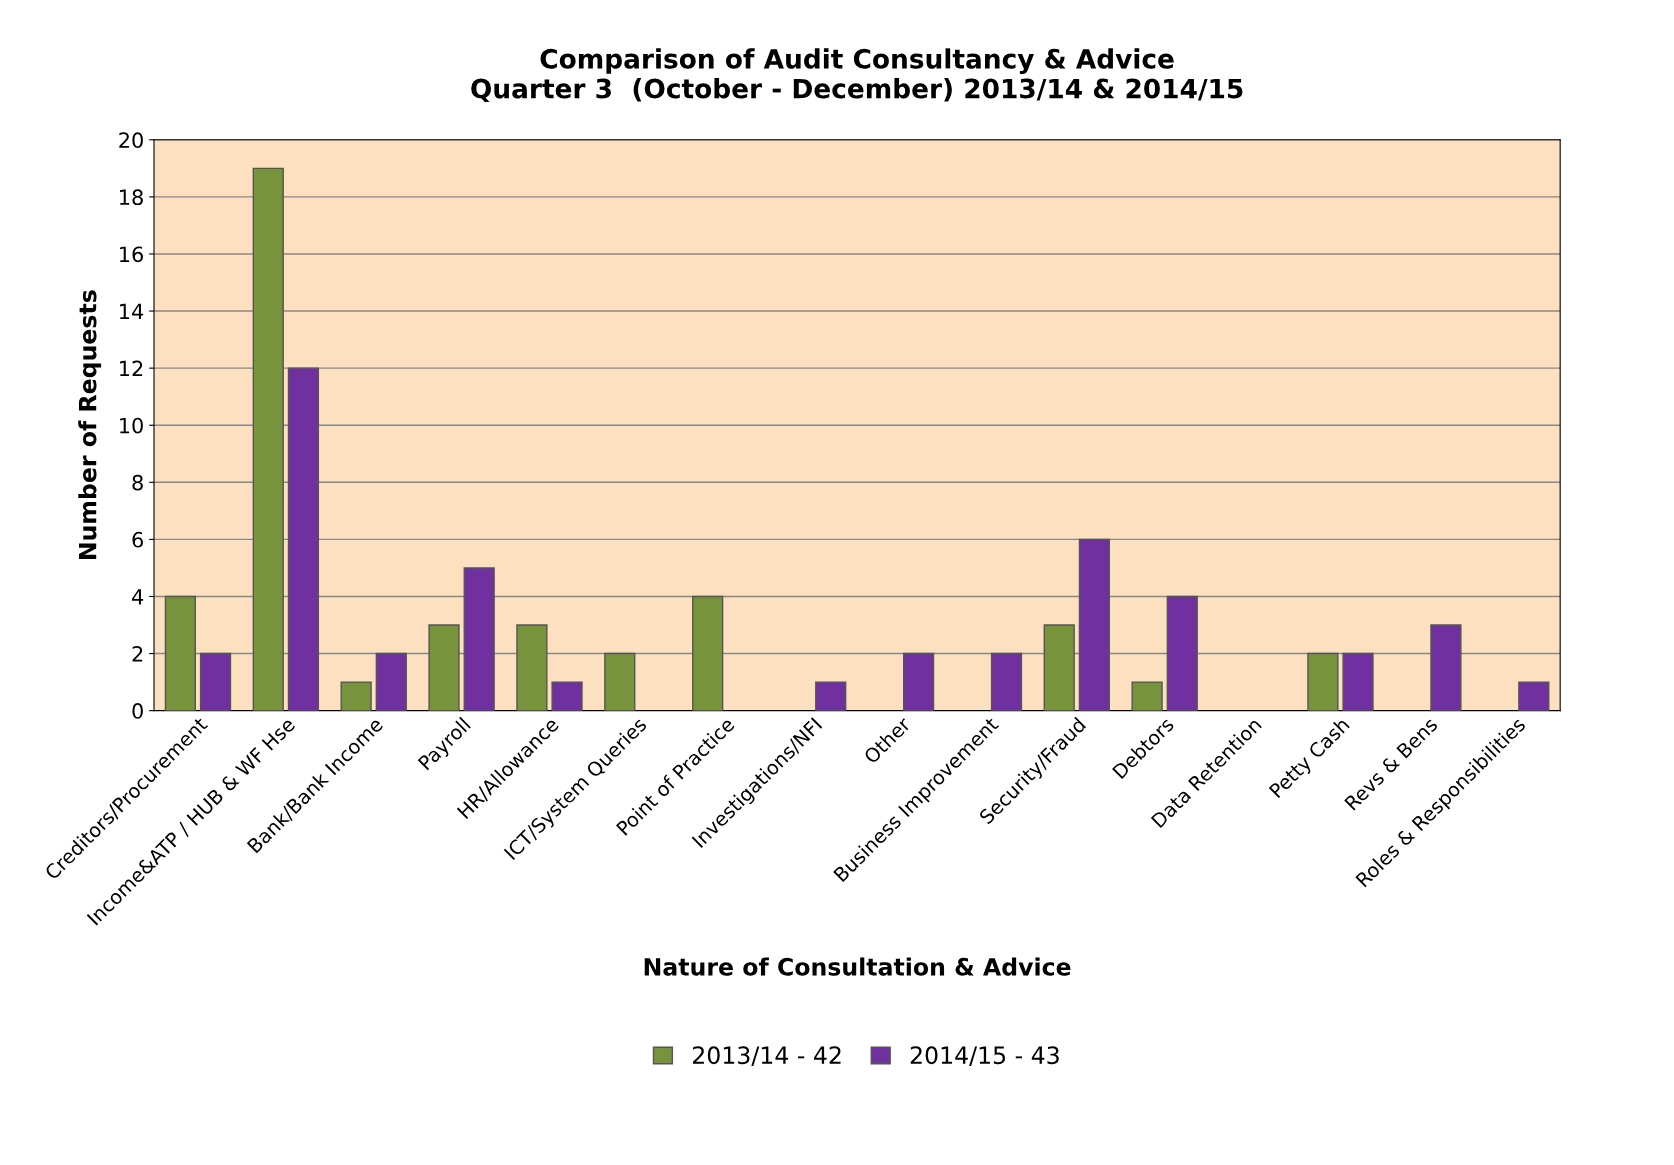 This screenshot has height=1165, width=1674. Describe the element at coordinates (137, 482) in the screenshot. I see `y-tick-label: 8` at that location.